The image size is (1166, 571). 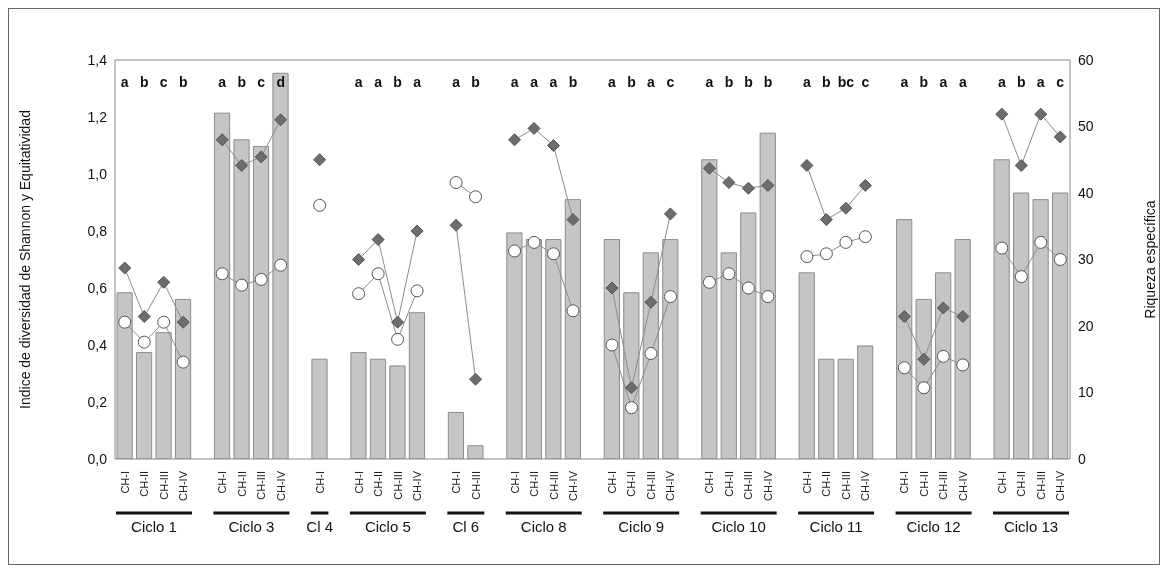 What do you see at coordinates (1031, 82) in the screenshot?
I see `annotation: a b a c` at bounding box center [1031, 82].